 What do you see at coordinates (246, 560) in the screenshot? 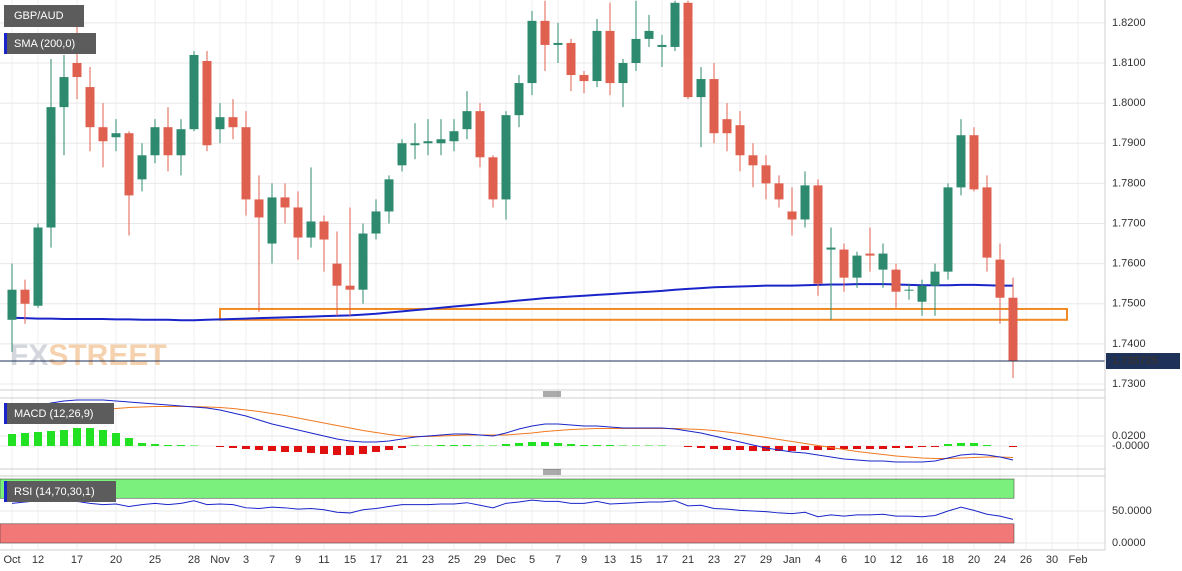
I see `x-tick-label: 3` at bounding box center [246, 560].